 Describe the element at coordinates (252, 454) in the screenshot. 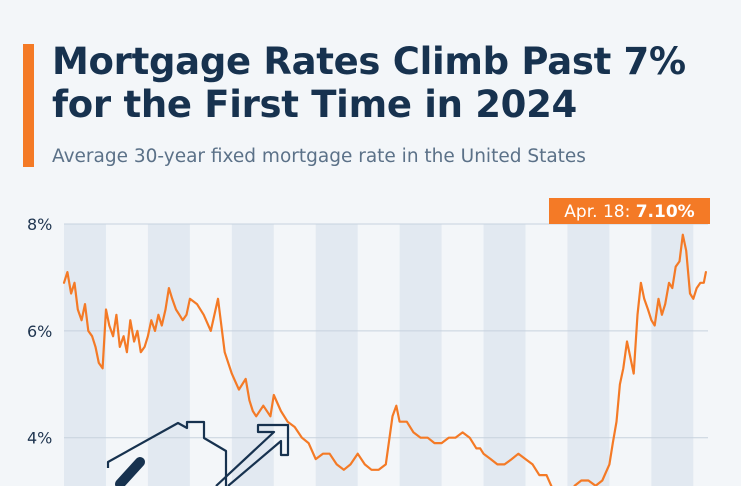

I see `rising-arrow-icon` at that location.